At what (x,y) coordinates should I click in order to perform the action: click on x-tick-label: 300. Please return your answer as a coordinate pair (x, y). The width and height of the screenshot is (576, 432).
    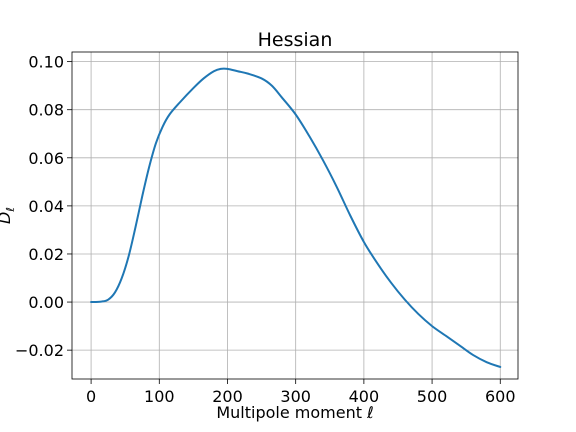
    Looking at the image, I should click on (295, 396).